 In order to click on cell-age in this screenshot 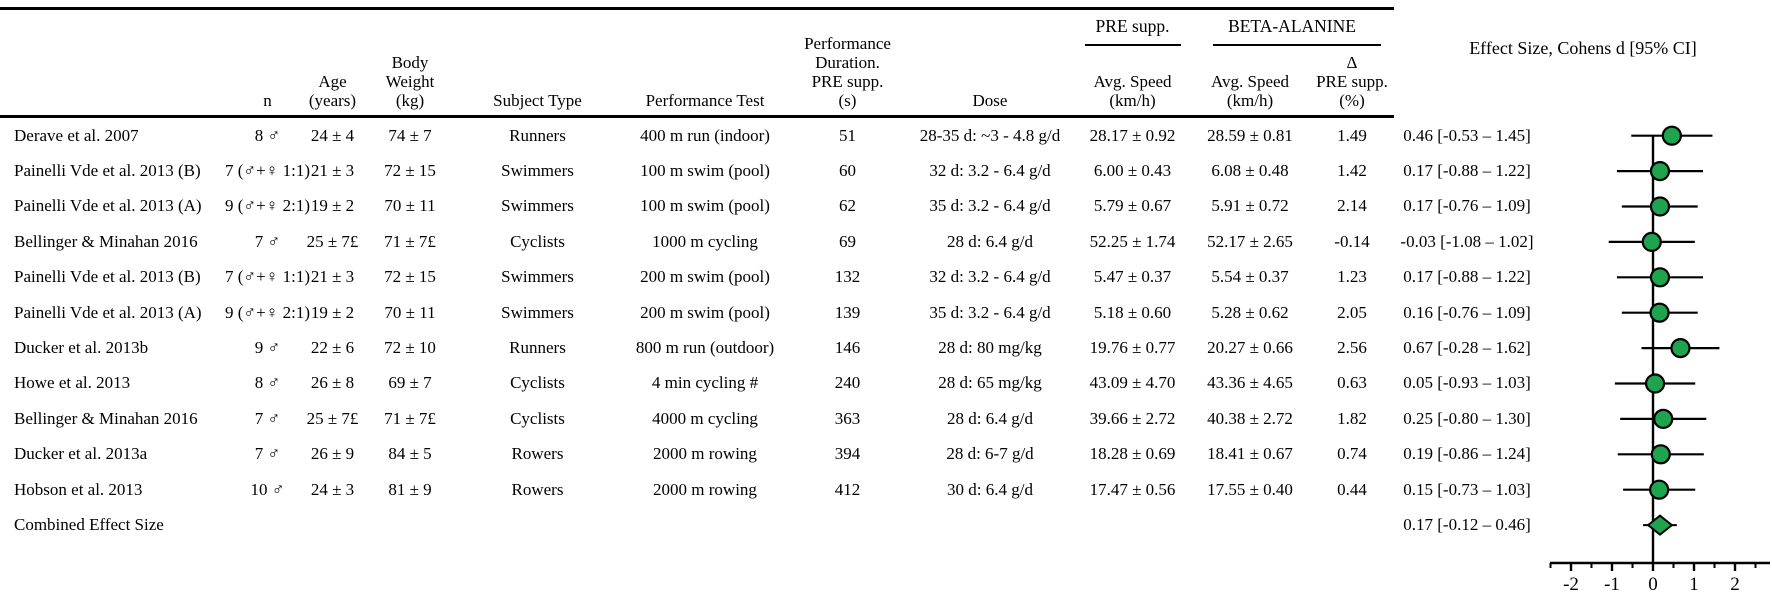, I will do `click(332, 524)`.